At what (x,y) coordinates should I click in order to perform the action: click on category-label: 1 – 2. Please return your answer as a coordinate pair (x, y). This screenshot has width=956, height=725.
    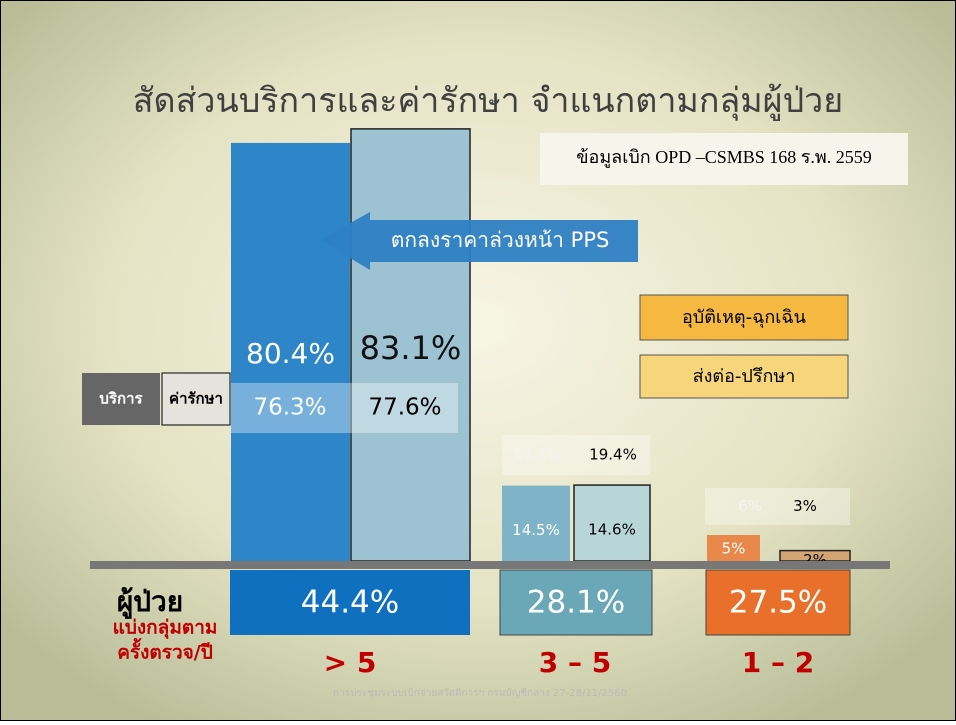
    Looking at the image, I should click on (778, 662).